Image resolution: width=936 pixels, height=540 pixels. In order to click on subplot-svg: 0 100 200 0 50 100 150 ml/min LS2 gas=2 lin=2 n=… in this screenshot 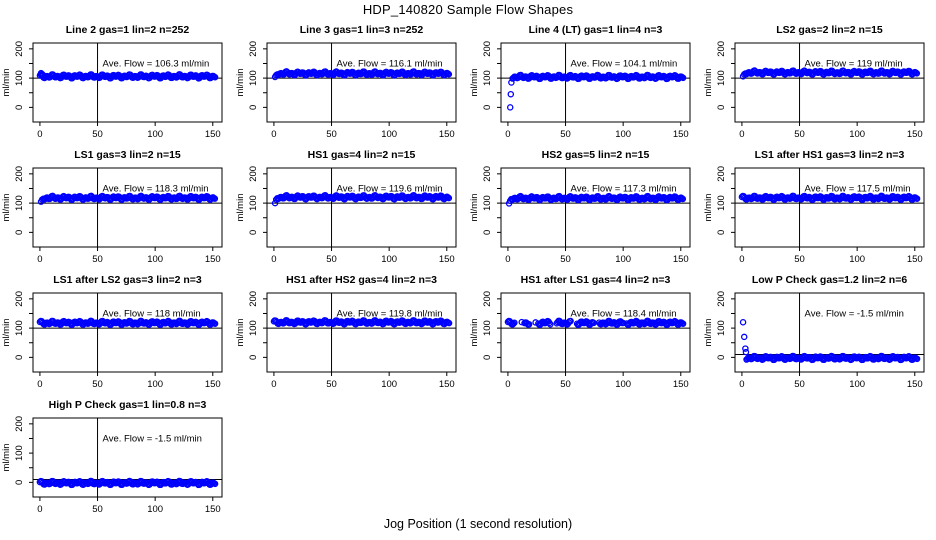, I will do `click(814, 82)`.